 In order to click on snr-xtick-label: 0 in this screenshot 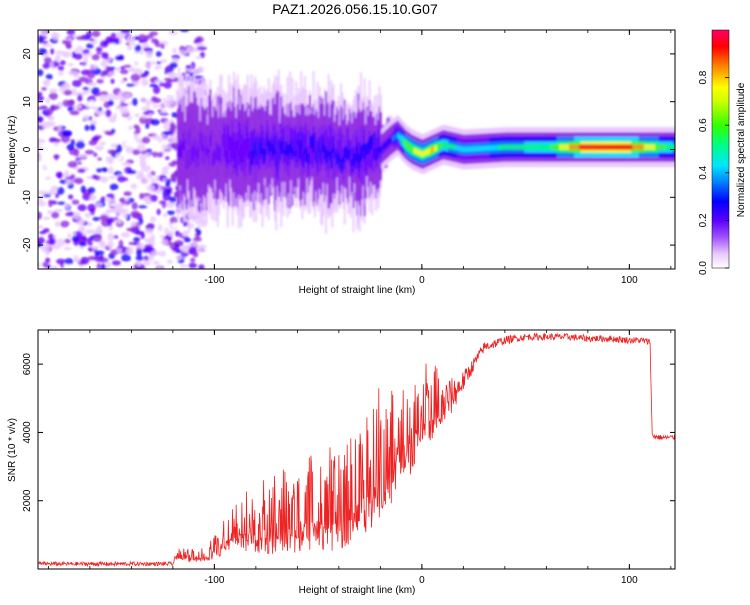, I will do `click(422, 580)`.